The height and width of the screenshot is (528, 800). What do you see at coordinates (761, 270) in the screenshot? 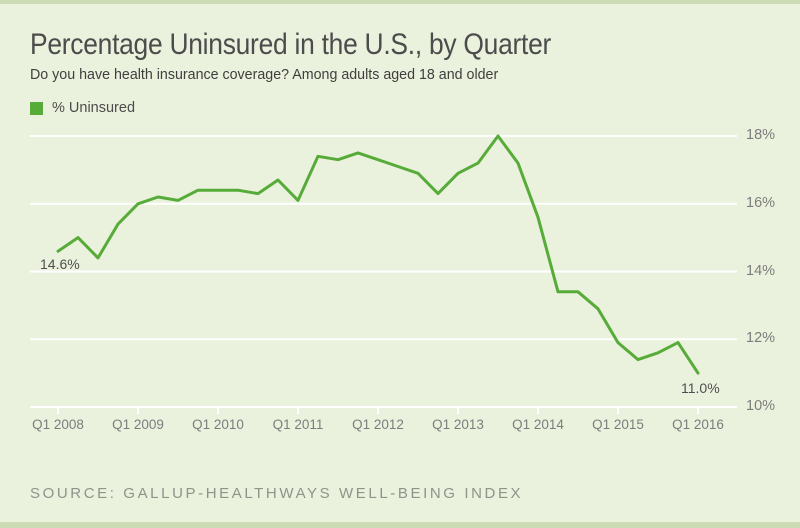
I see `y-axis-label: 14%` at bounding box center [761, 270].